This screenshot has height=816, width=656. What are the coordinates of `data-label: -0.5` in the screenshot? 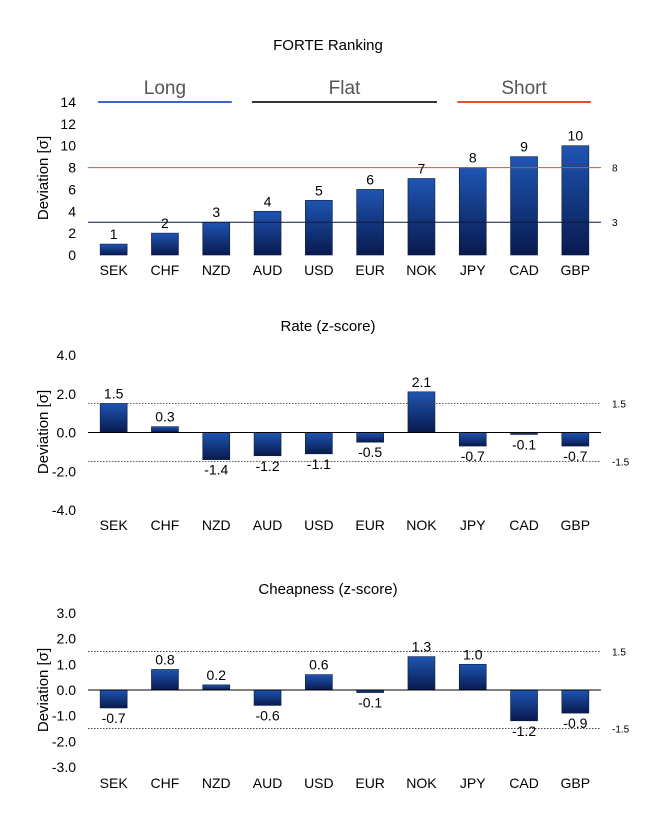 It's located at (370, 452).